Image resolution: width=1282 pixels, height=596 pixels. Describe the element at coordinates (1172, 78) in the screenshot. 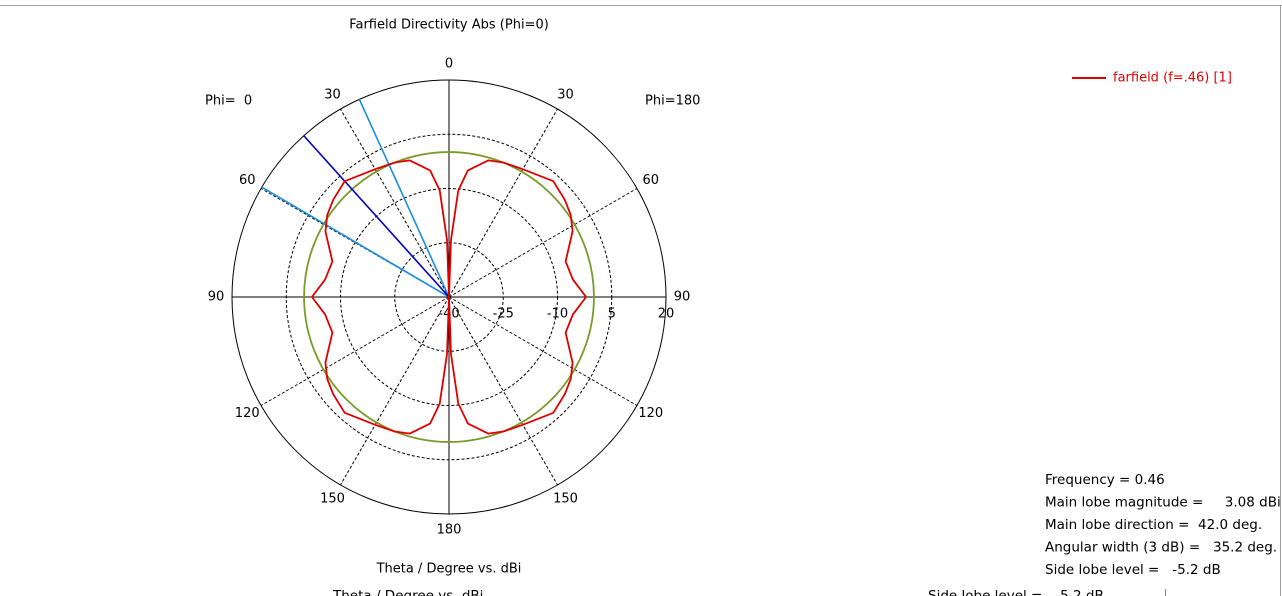

I see `legend-label: farfield (f=.46) [1]` at that location.